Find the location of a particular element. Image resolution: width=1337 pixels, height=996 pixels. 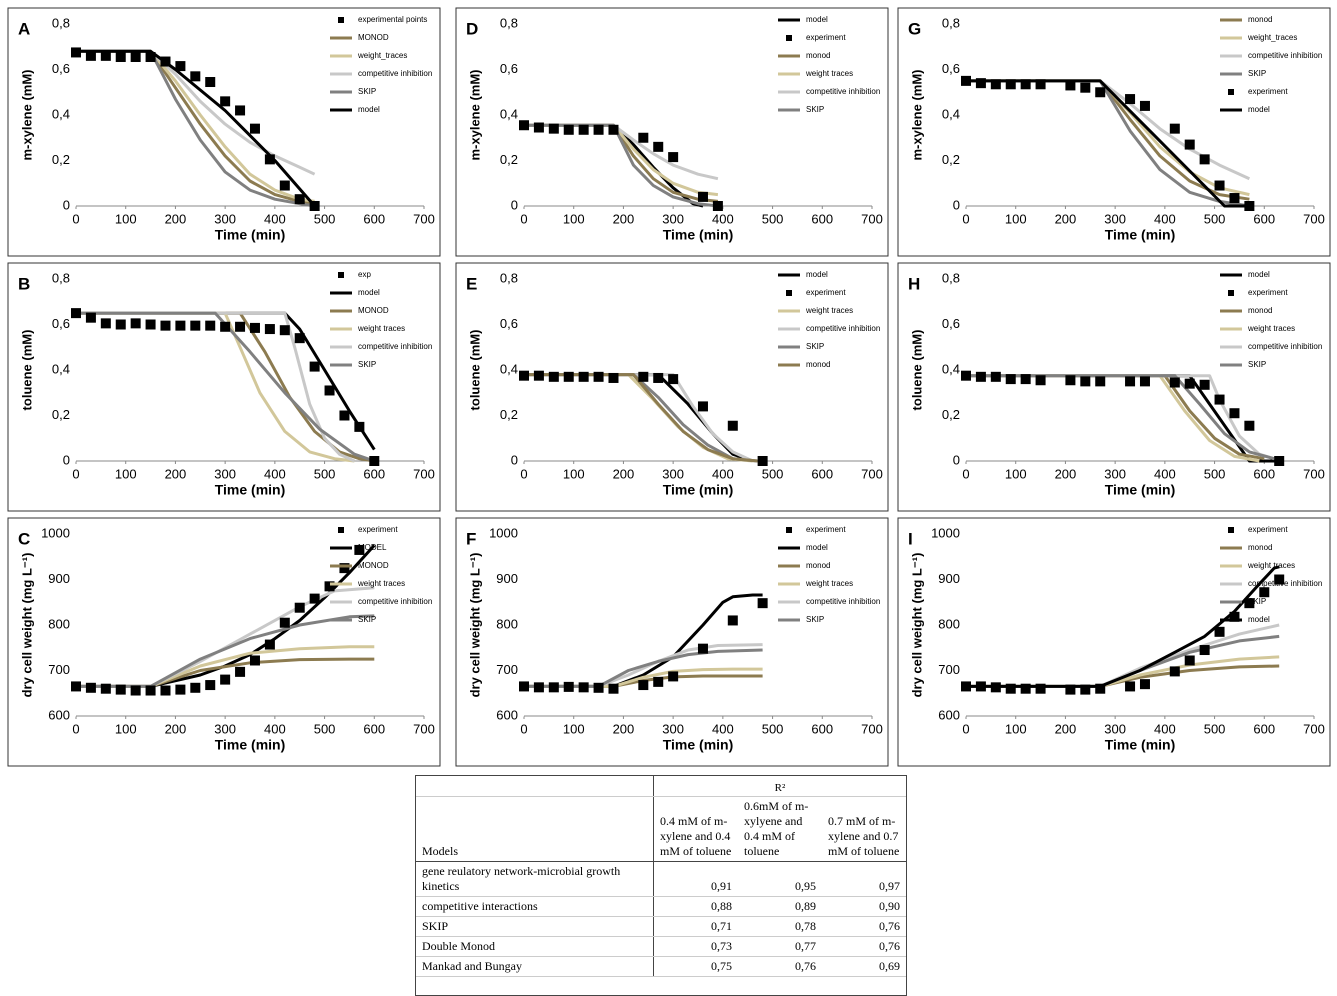

panel-label: I is located at coordinates (910, 538).